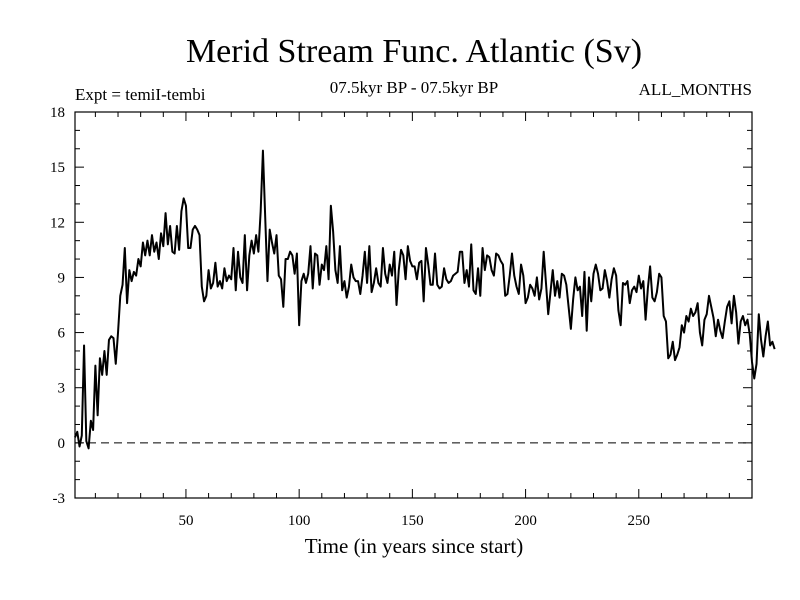  What do you see at coordinates (639, 521) in the screenshot?
I see `x-tick-label: 250` at bounding box center [639, 521].